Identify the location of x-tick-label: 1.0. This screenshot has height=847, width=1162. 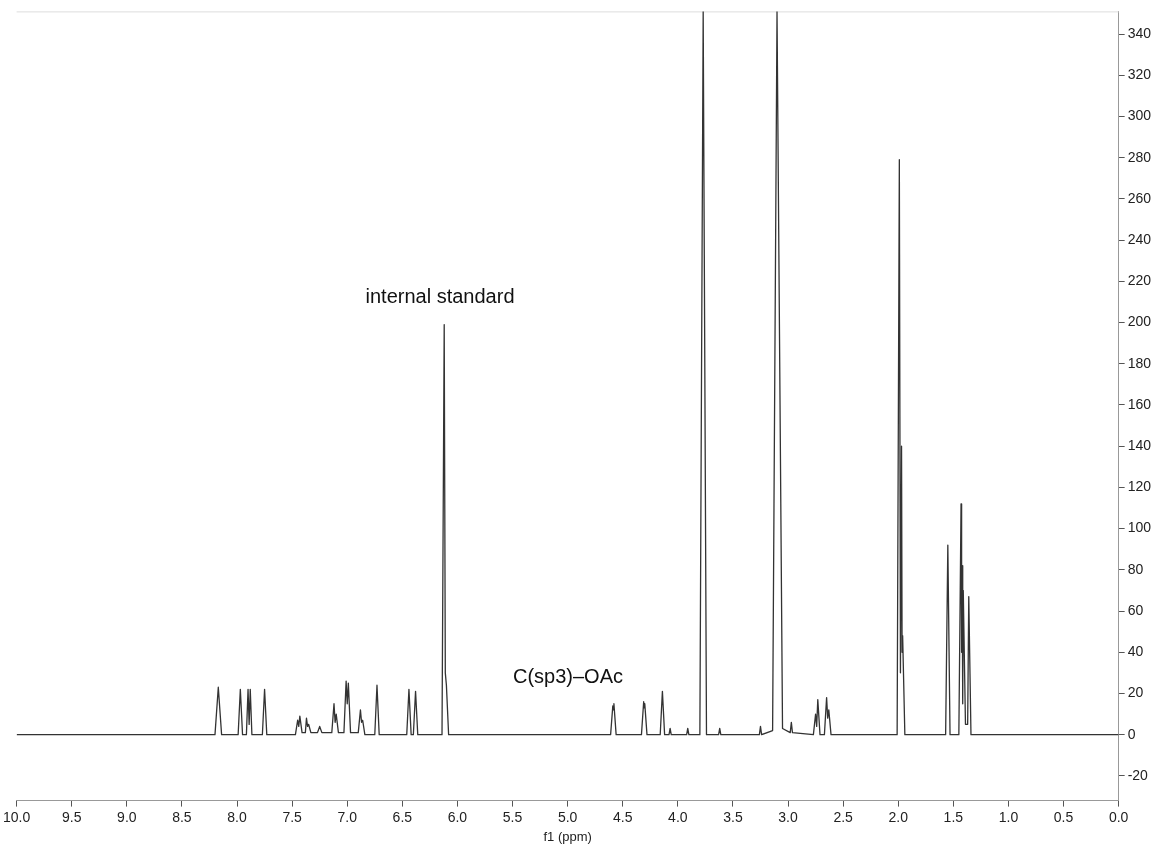
(1008, 816).